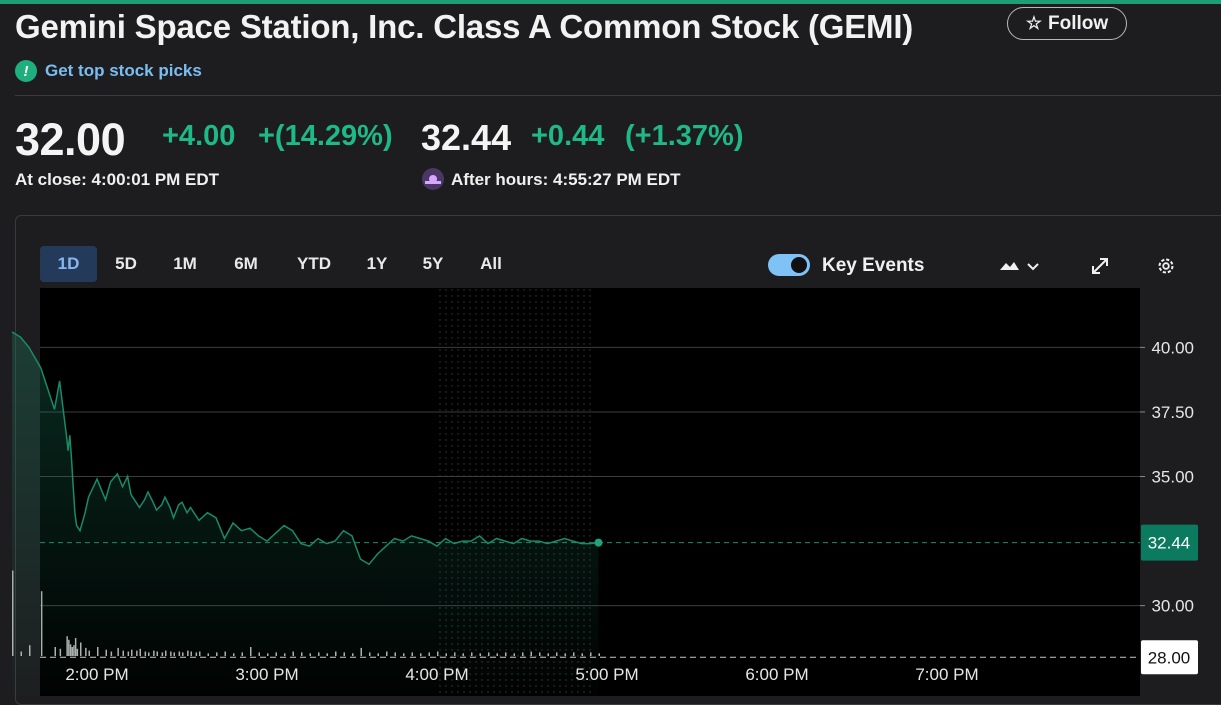  Describe the element at coordinates (491, 263) in the screenshot. I see `range-all-button: All` at that location.